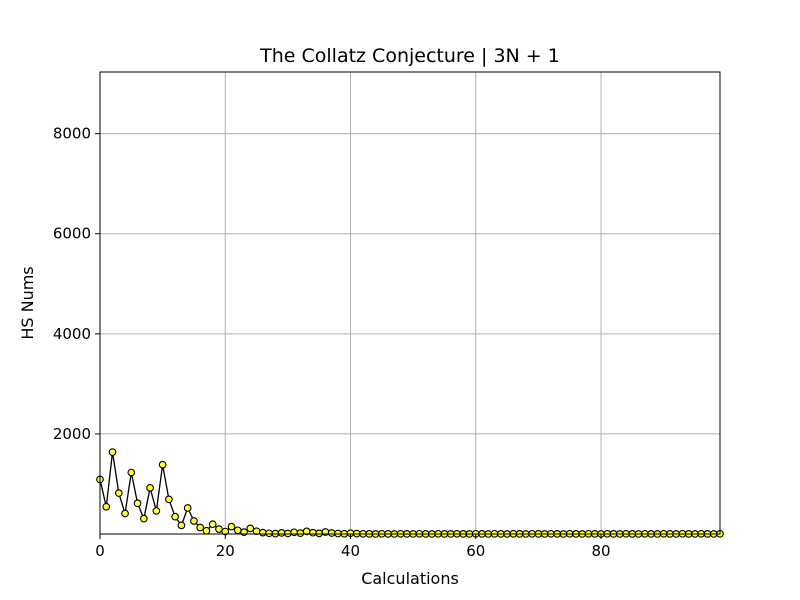  I want to click on x-tick-label: 0, so click(100, 551).